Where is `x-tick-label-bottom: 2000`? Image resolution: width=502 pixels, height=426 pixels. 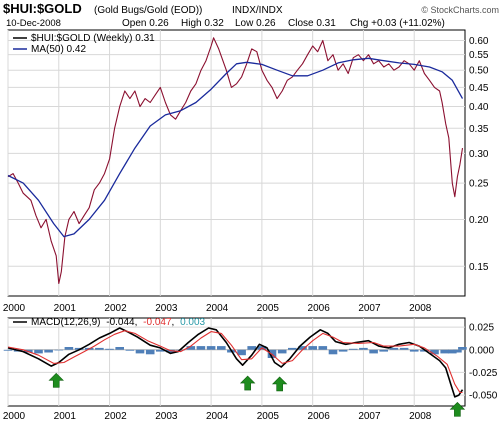
x-tick-label-bottom: 2000 is located at coordinates (14, 416).